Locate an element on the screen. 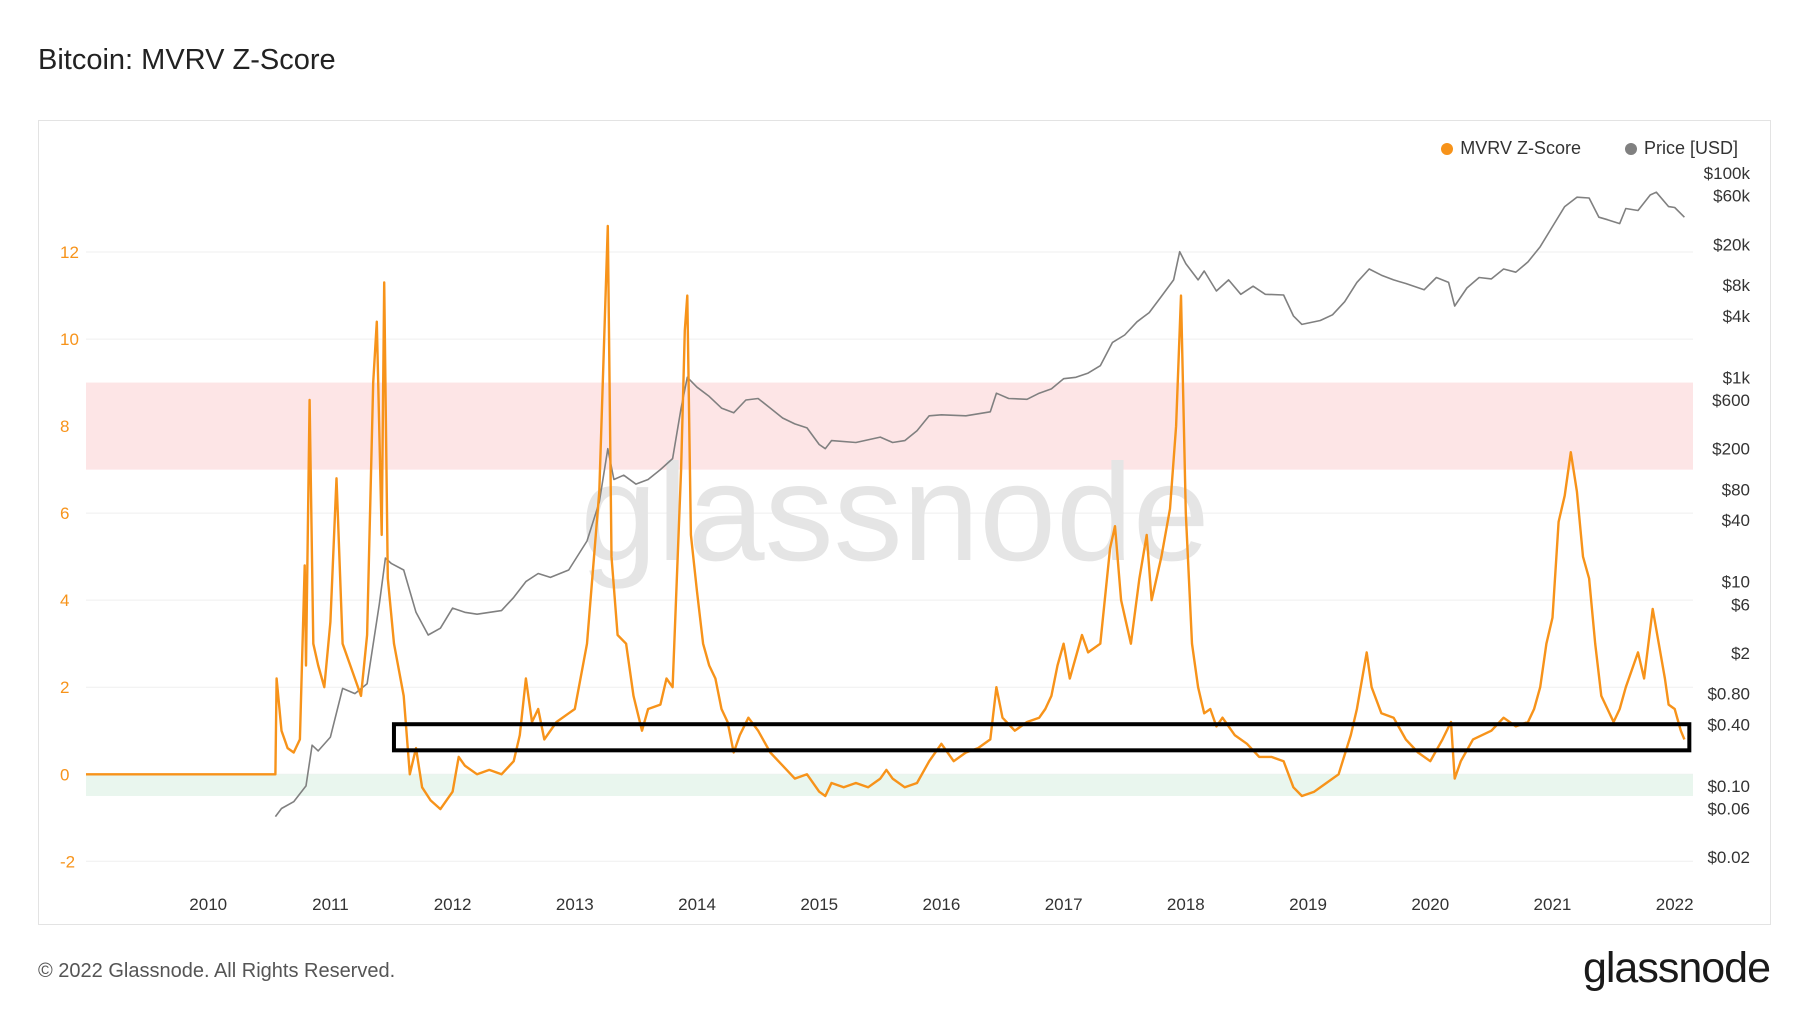 The image size is (1800, 1013). legend-item-mvrv: MVRV Z-Score is located at coordinates (1511, 148).